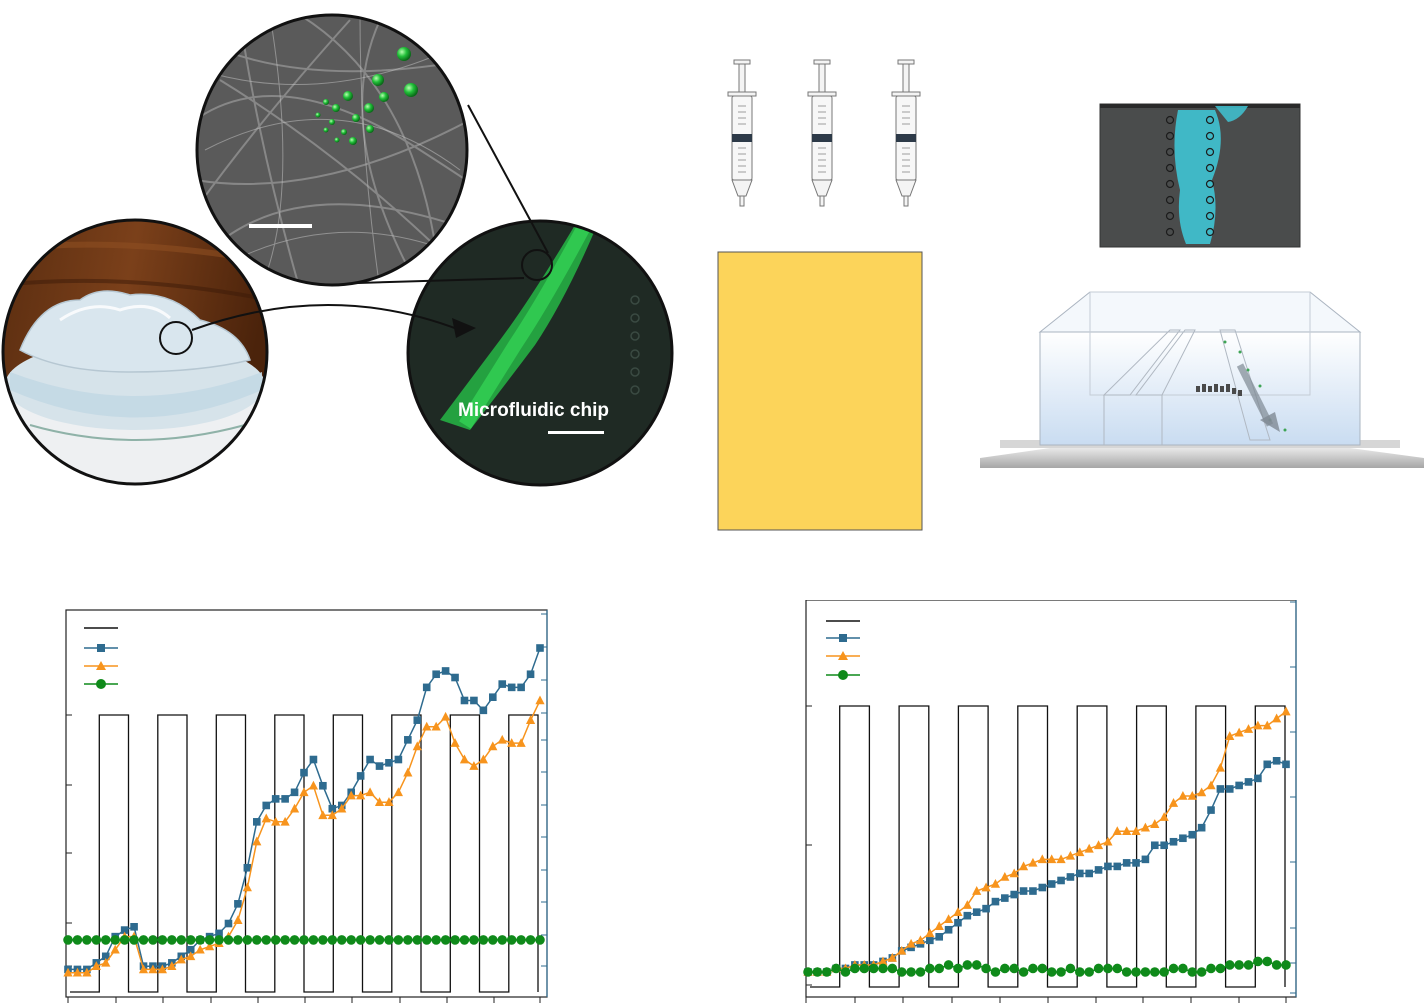 Image resolution: width=1426 pixels, height=1007 pixels. I want to click on legend-marker-square, so click(101, 648).